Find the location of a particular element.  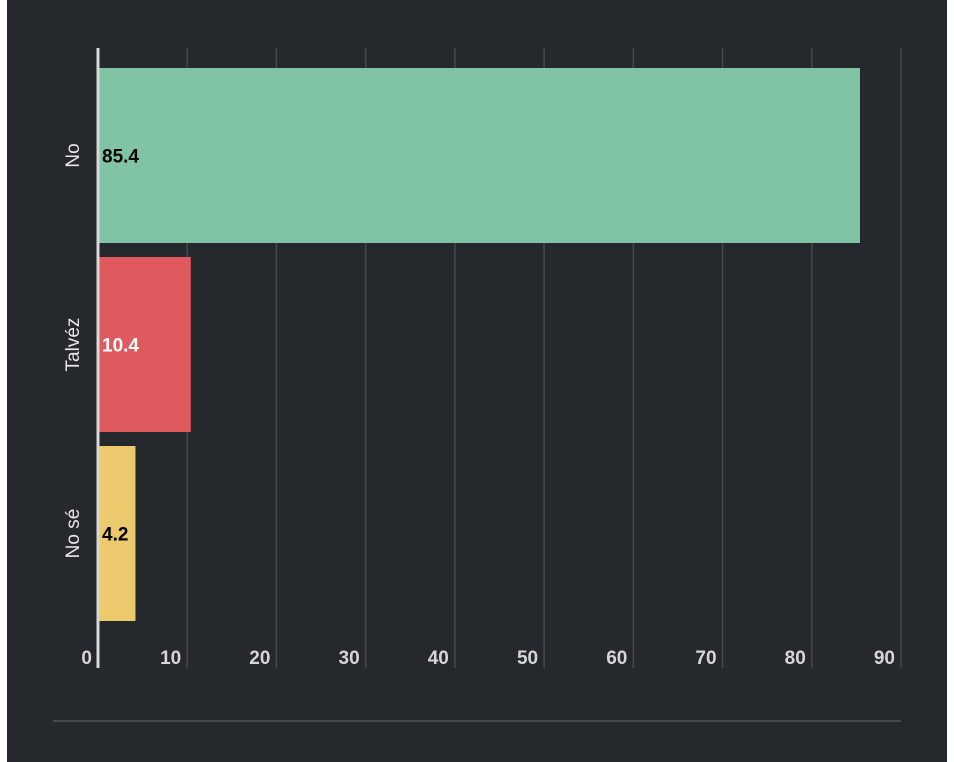

data-label: 10.4 is located at coordinates (120, 346).